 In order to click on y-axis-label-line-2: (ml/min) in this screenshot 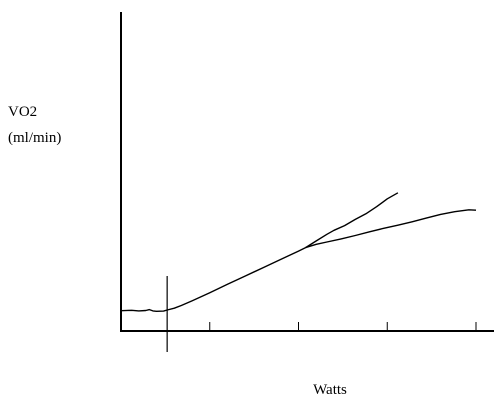, I will do `click(34, 138)`.